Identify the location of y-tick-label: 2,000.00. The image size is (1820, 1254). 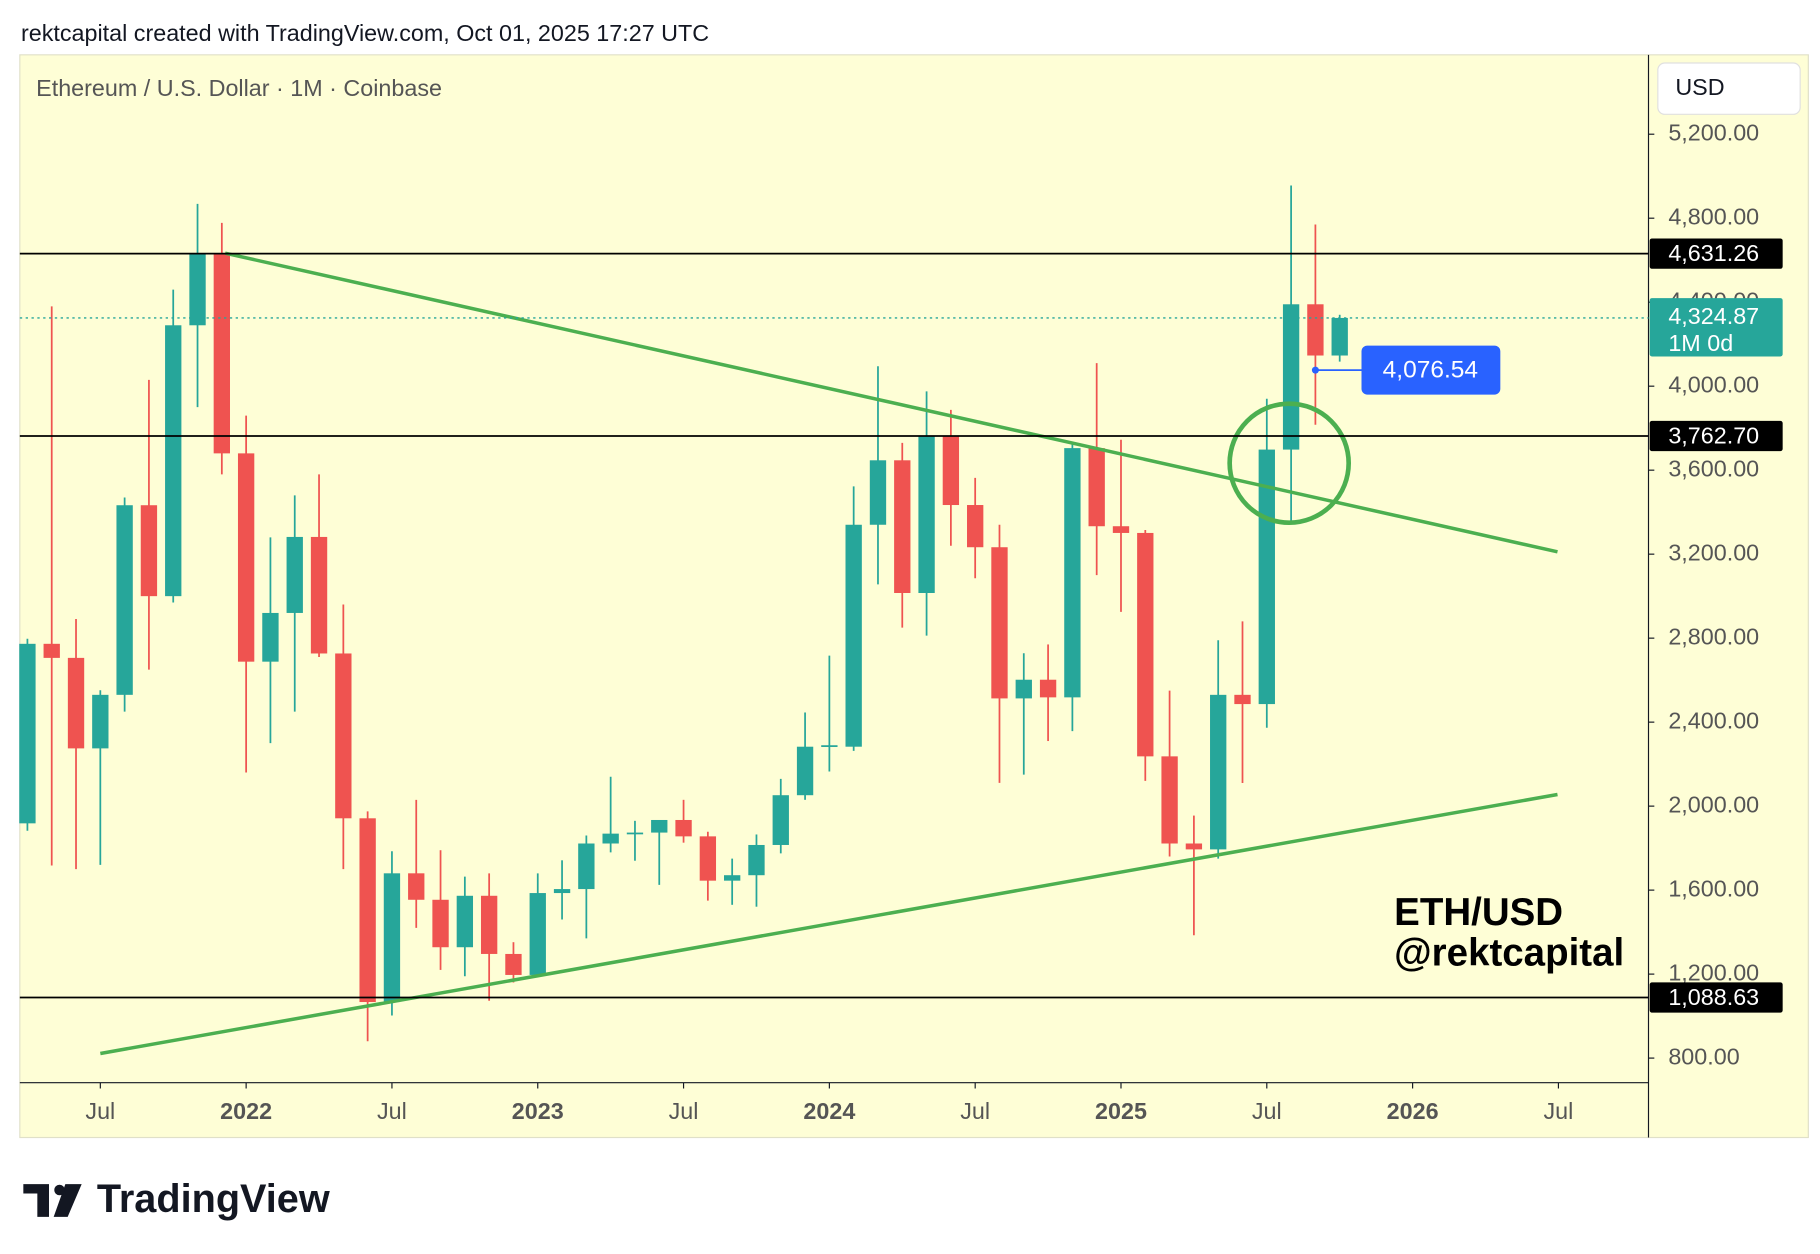
(1713, 804).